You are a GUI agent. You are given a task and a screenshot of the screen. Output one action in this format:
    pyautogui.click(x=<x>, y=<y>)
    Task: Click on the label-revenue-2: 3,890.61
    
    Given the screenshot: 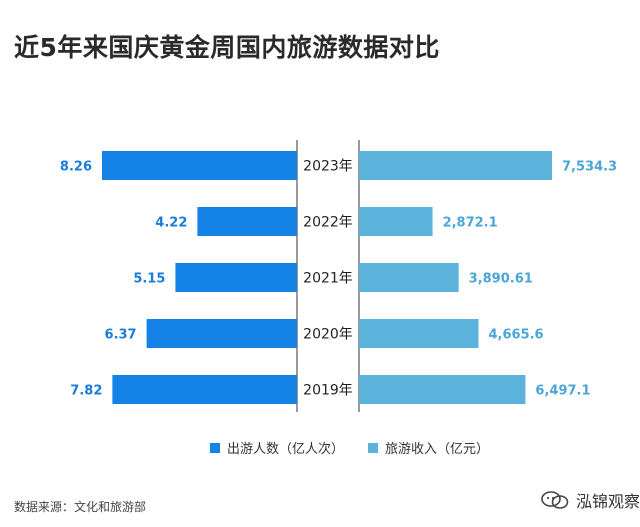 What is the action you would take?
    pyautogui.click(x=501, y=279)
    